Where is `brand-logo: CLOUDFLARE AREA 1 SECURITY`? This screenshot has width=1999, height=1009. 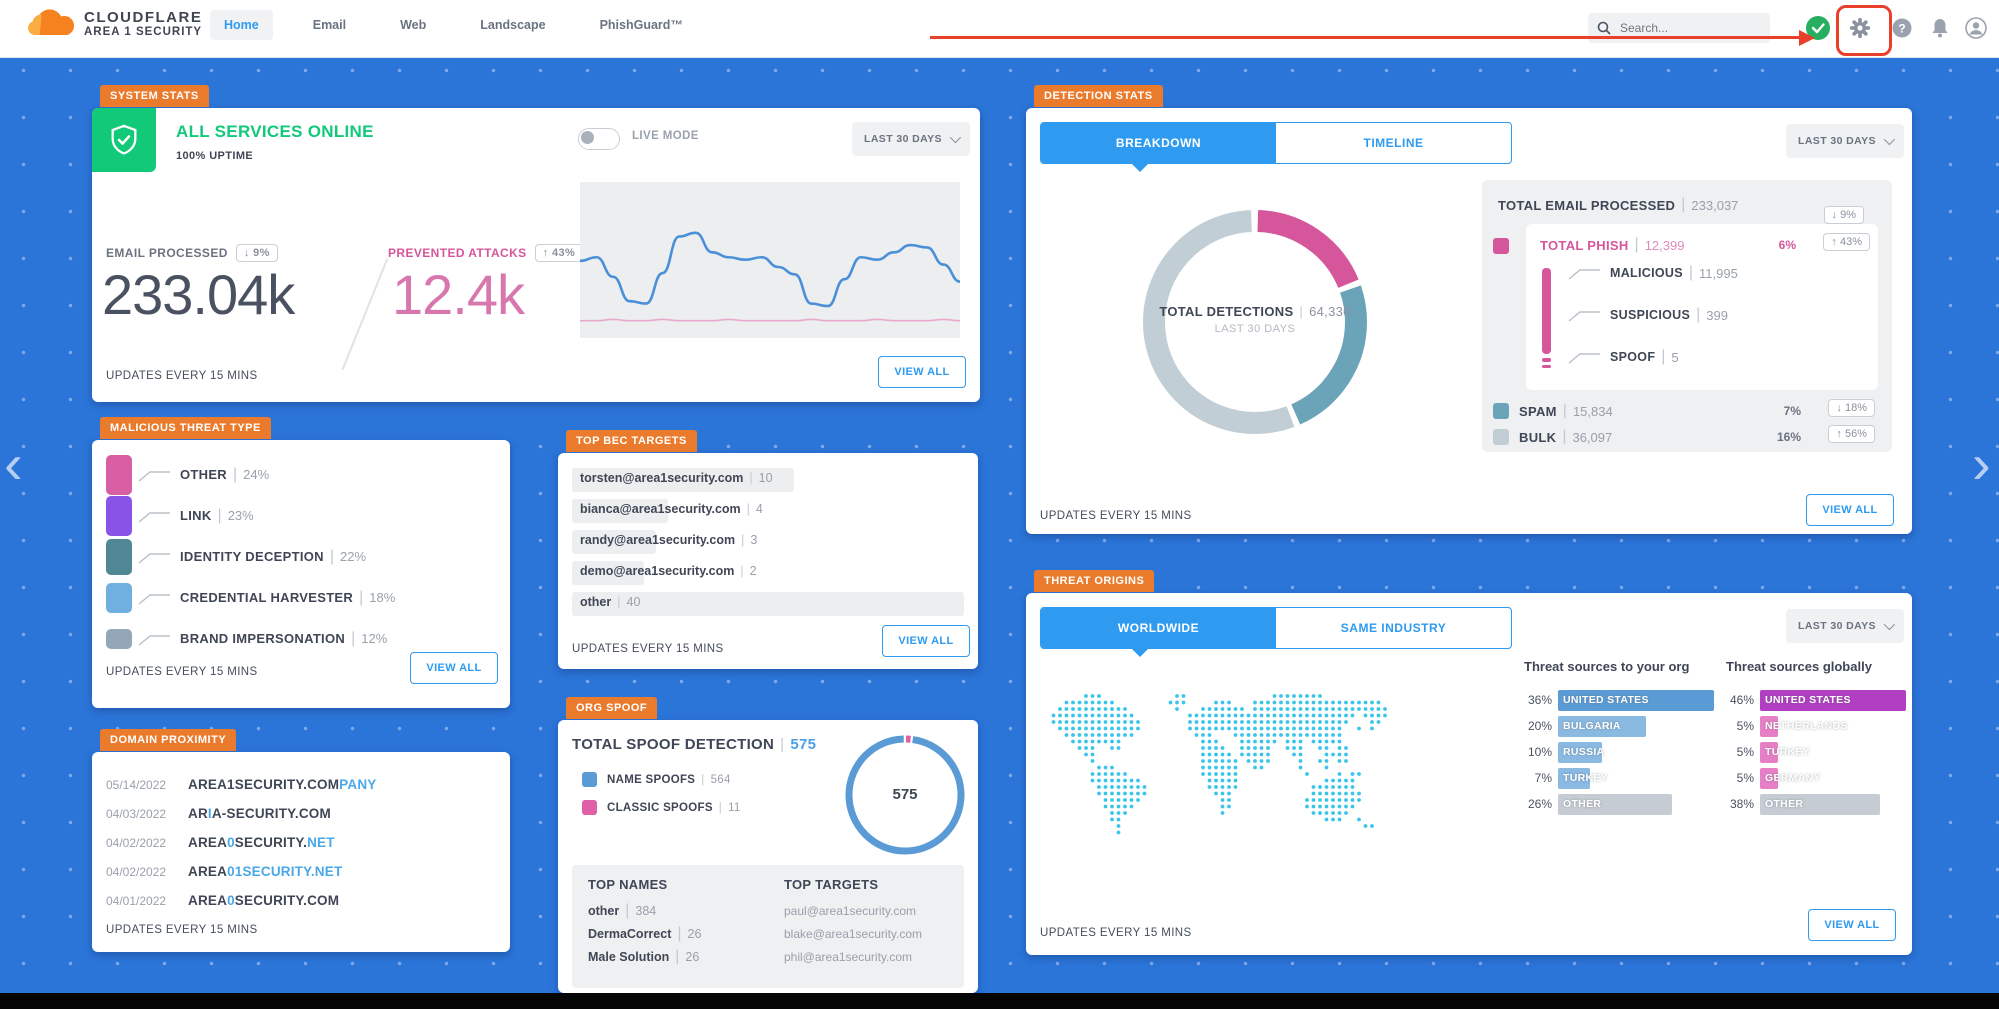 brand-logo: CLOUDFLARE AREA 1 SECURITY is located at coordinates (114, 24).